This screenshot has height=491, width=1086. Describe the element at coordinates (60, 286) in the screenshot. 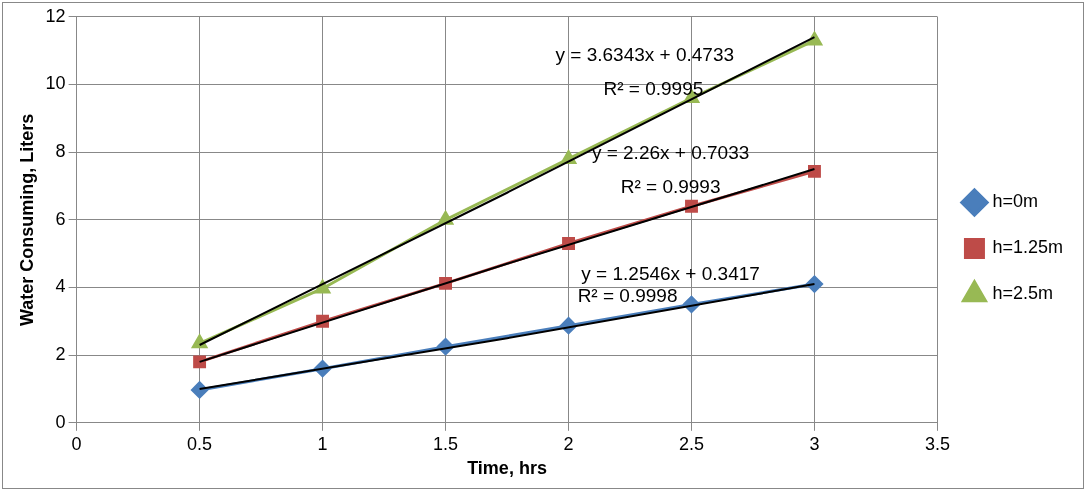

I see `y-tick-label: 4` at that location.